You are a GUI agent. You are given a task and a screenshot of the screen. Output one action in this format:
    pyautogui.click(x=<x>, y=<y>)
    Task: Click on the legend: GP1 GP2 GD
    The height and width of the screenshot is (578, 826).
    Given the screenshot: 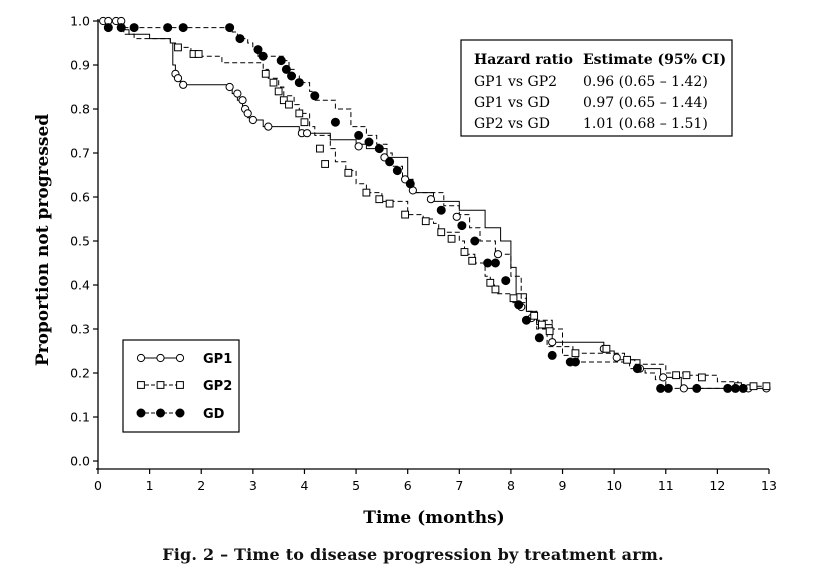 What is the action you would take?
    pyautogui.click(x=181, y=386)
    